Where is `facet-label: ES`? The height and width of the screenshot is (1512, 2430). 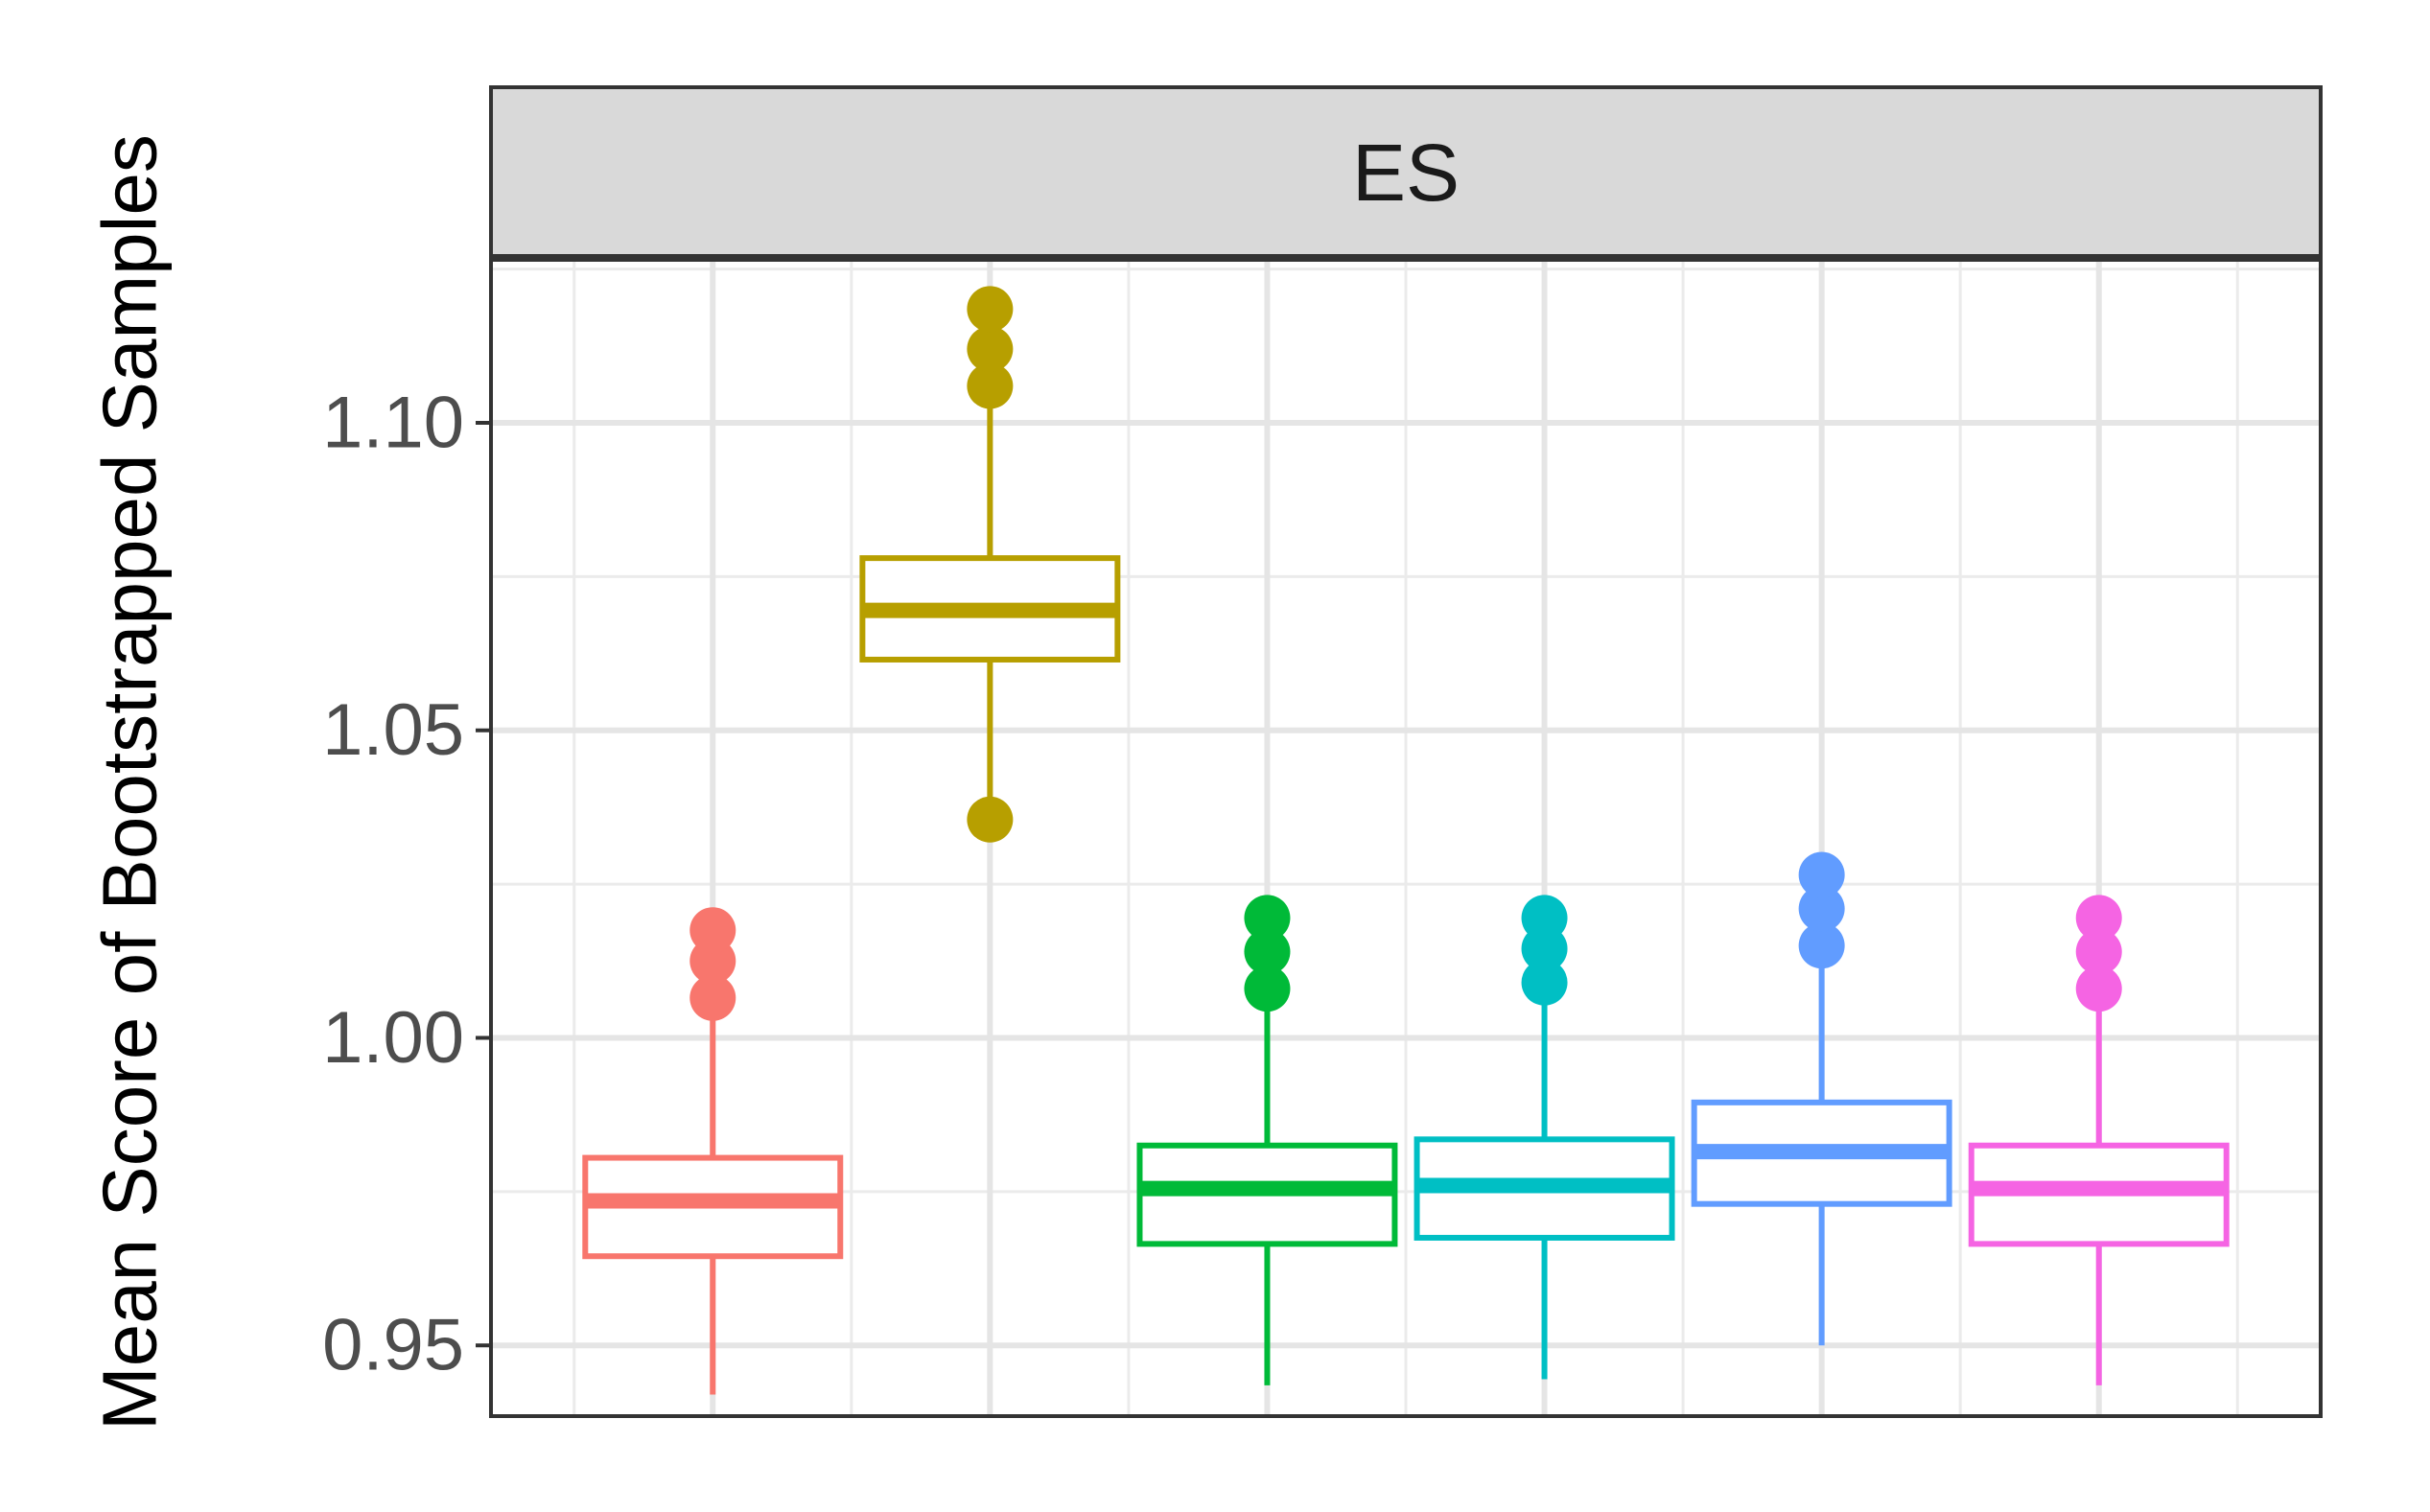 facet-label: ES is located at coordinates (1406, 173).